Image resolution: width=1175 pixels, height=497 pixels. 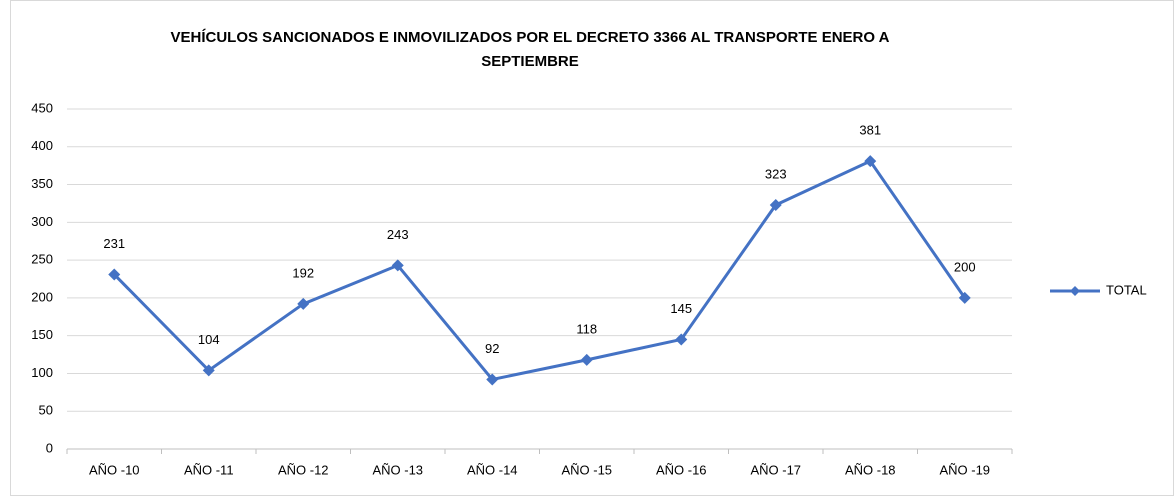 What do you see at coordinates (681, 308) in the screenshot?
I see `data-label: 145` at bounding box center [681, 308].